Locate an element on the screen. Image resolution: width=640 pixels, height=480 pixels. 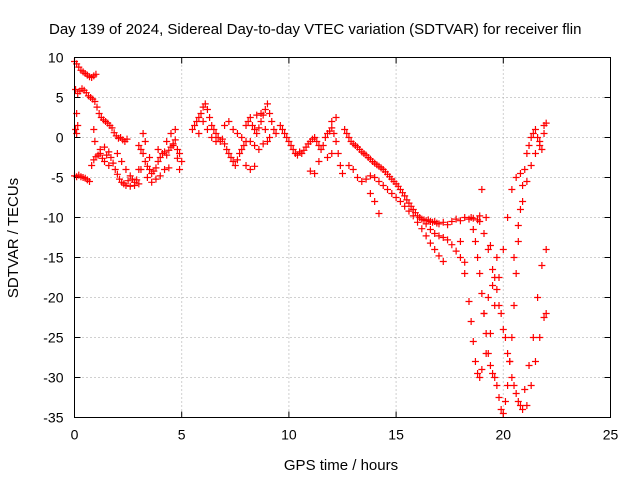
x-tick-label-0: 0 is located at coordinates (75, 435).